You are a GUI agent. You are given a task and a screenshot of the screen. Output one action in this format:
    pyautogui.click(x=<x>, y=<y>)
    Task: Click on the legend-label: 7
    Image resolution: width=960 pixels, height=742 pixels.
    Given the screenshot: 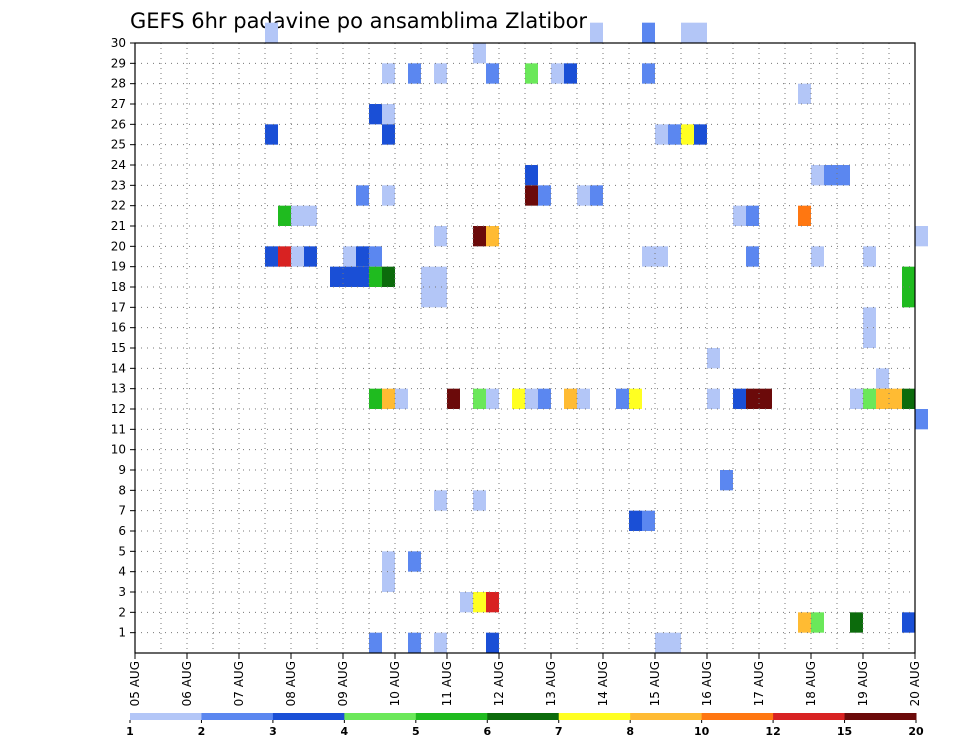 What is the action you would take?
    pyautogui.click(x=559, y=731)
    